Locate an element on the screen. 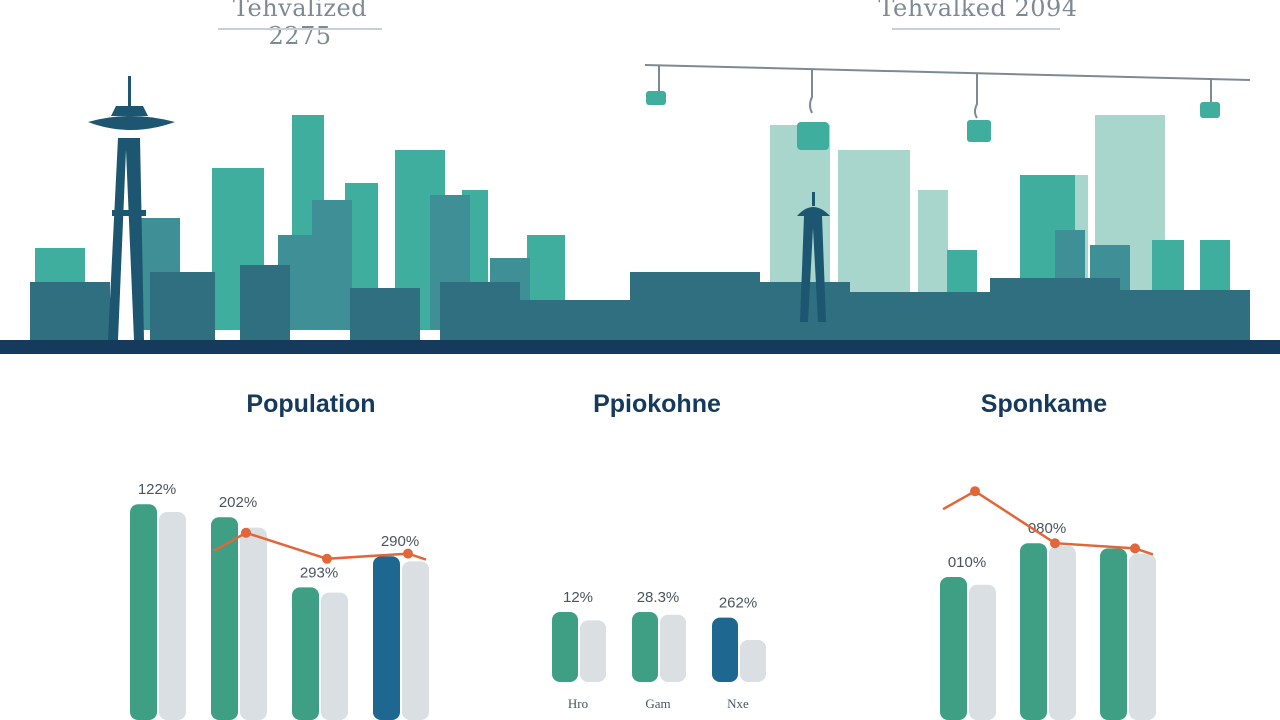 The image size is (1280, 720). chart-title-population: Population is located at coordinates (311, 404).